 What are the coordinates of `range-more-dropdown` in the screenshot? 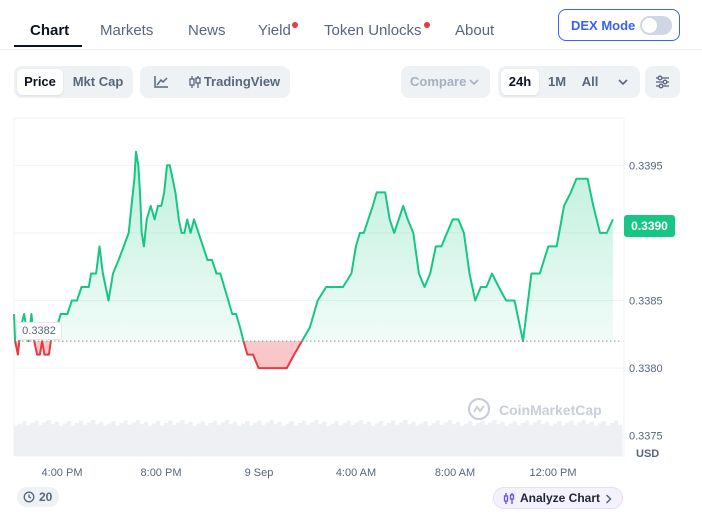 It's located at (623, 82).